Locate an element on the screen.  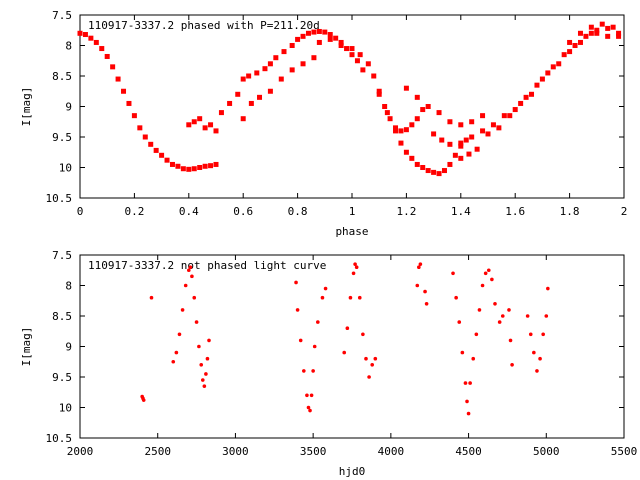
y-tick-label: 8 is located at coordinates (68, 286).